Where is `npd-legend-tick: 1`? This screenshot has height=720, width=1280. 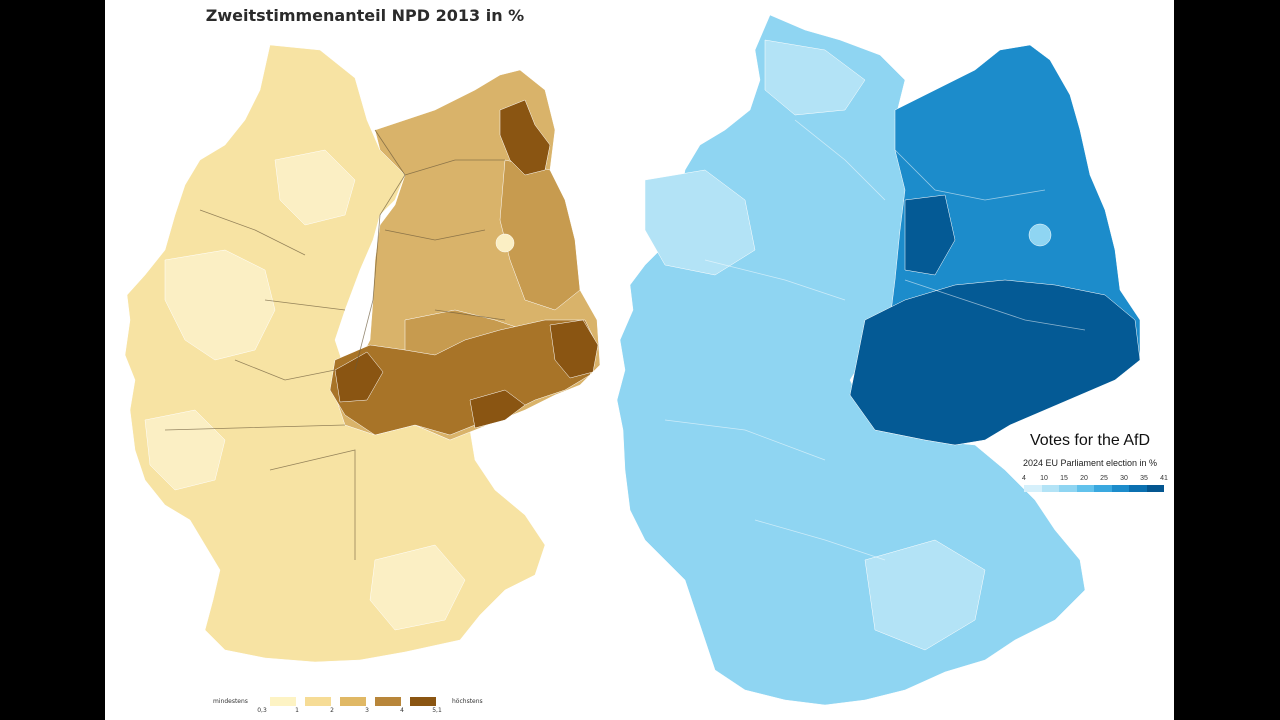
npd-legend-tick: 1 is located at coordinates (297, 710).